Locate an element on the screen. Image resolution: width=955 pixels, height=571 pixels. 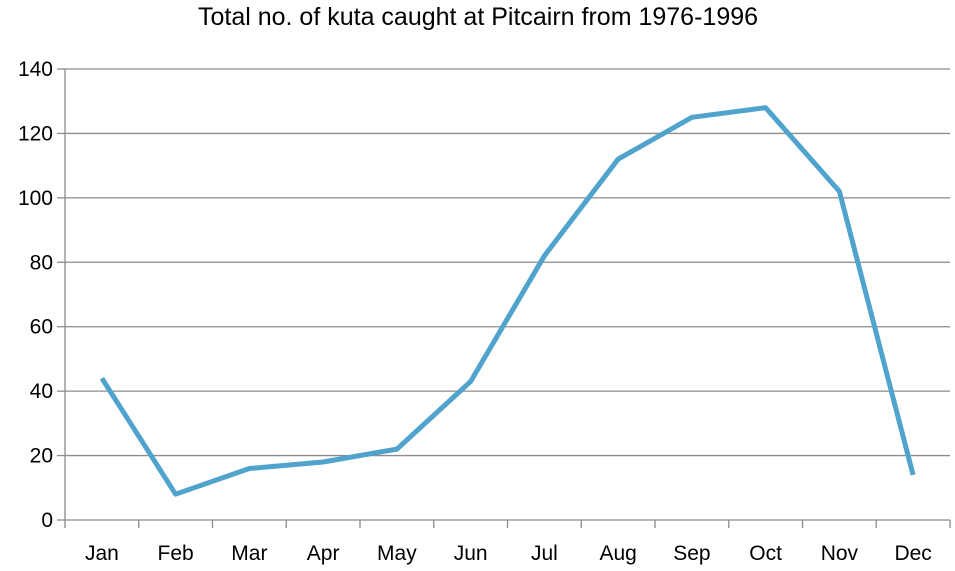
y-tick-label: 60 is located at coordinates (41, 327).